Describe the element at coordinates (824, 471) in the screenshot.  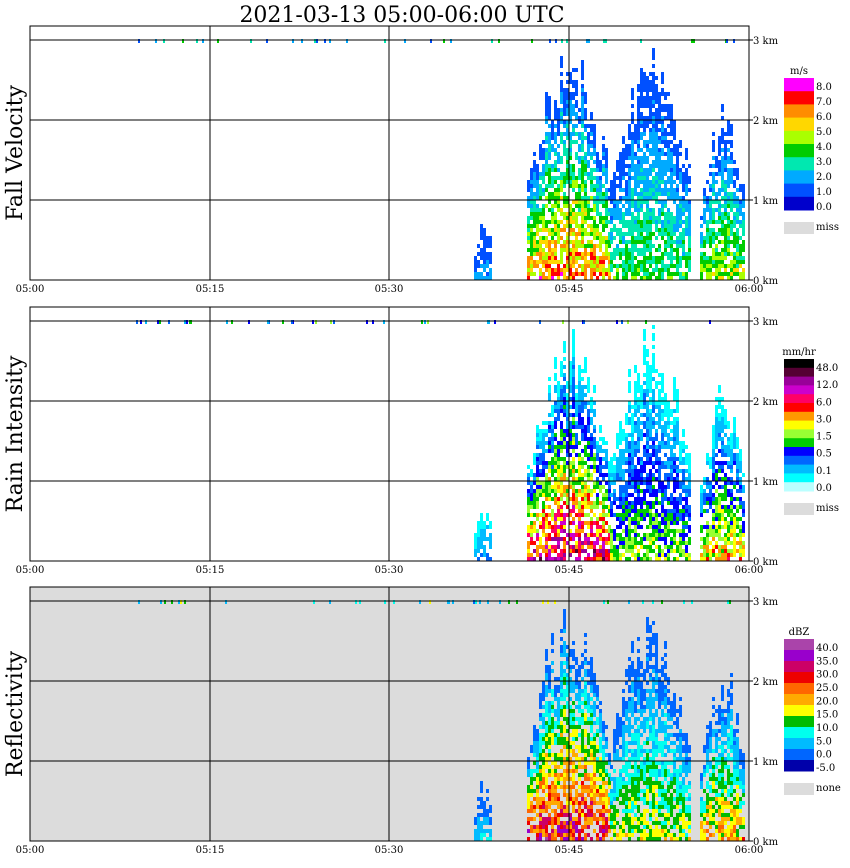
I see `legend-tick-label: 0.1` at that location.